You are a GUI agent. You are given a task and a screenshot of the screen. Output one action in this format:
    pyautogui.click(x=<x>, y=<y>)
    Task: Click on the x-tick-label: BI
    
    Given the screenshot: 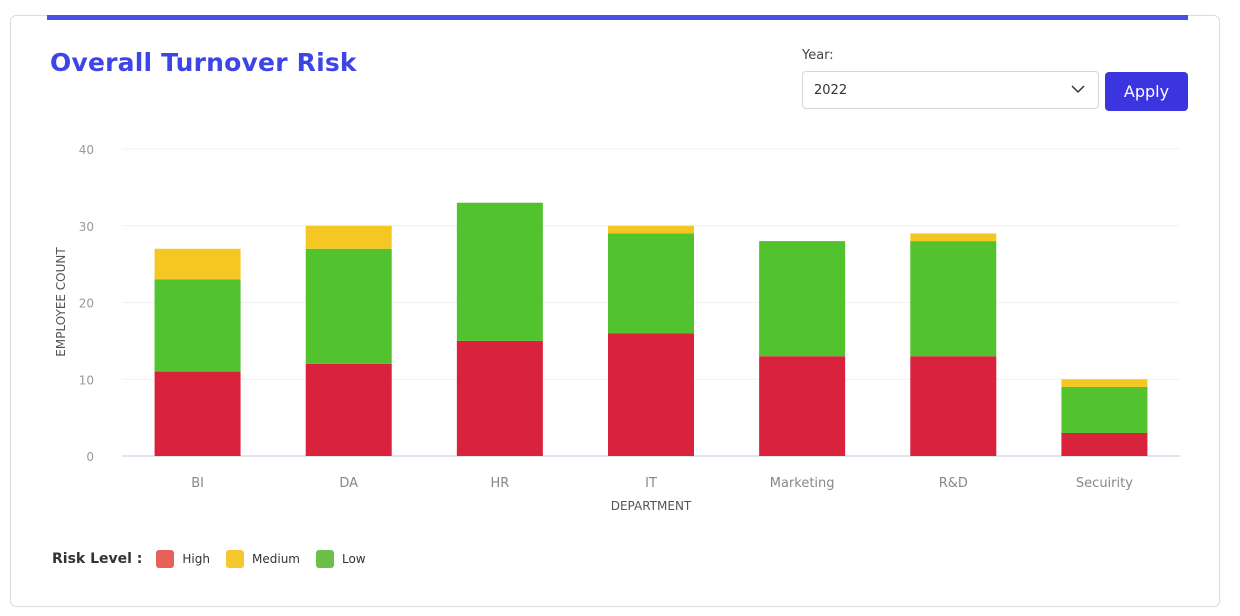 What is the action you would take?
    pyautogui.click(x=197, y=483)
    